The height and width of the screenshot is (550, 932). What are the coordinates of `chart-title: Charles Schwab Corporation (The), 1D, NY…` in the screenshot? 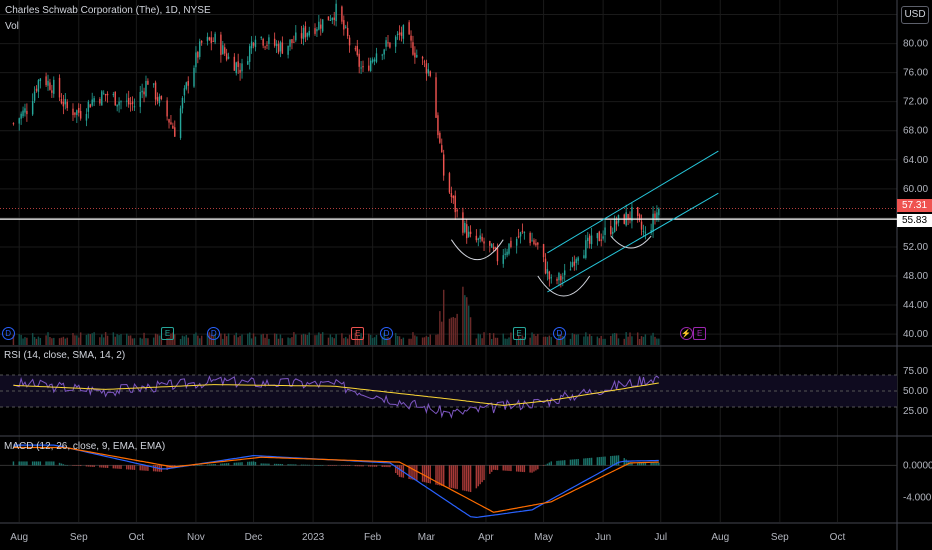 It's located at (108, 10).